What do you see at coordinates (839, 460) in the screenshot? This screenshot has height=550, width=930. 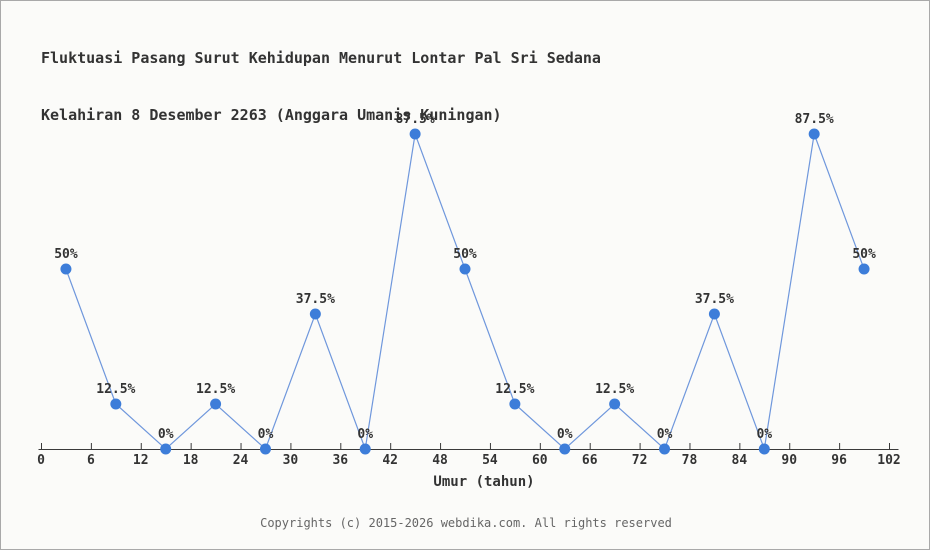 I see `x-axis-tick-label: 96` at bounding box center [839, 460].